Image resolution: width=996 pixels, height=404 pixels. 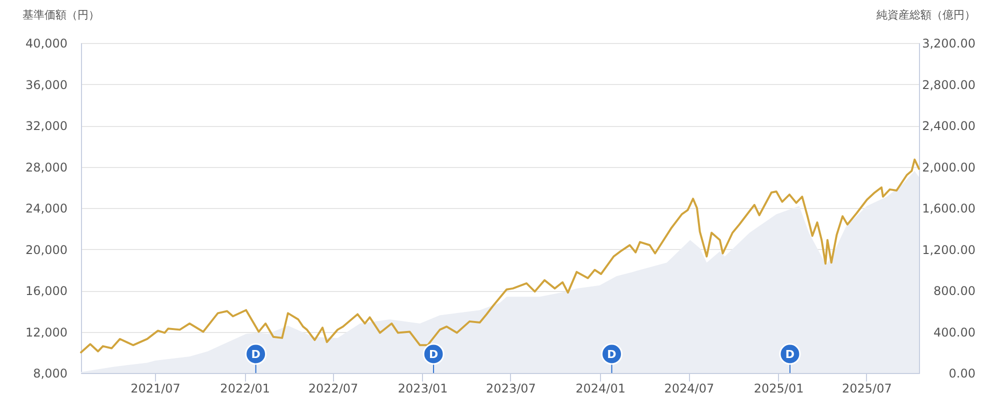 What do you see at coordinates (245, 389) in the screenshot?
I see `x-tick-label: 2022/01` at bounding box center [245, 389].